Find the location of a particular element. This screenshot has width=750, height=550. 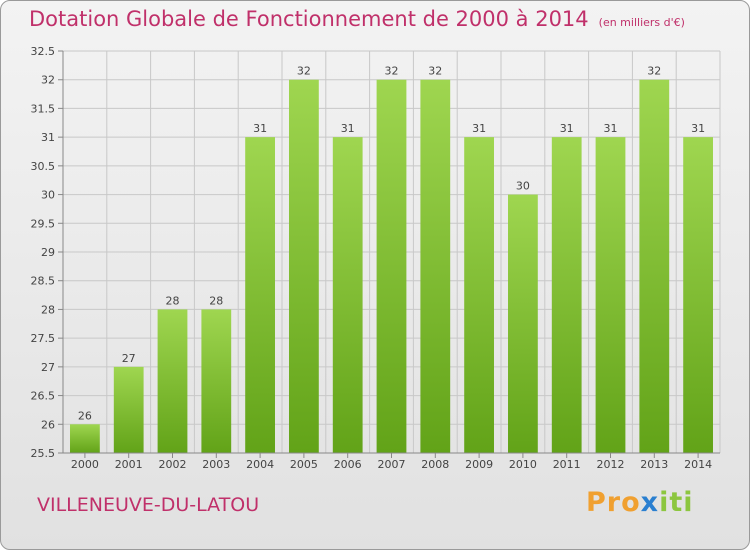

x-tick-label: 2005 is located at coordinates (304, 464).